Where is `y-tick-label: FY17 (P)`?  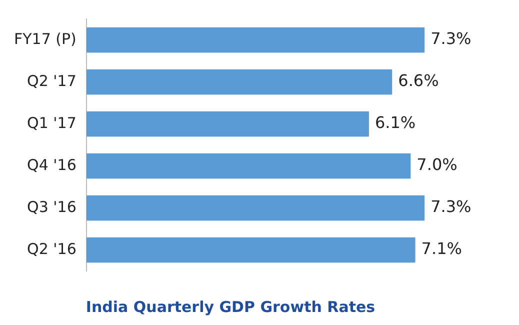 y-tick-label: FY17 (P) is located at coordinates (45, 39).